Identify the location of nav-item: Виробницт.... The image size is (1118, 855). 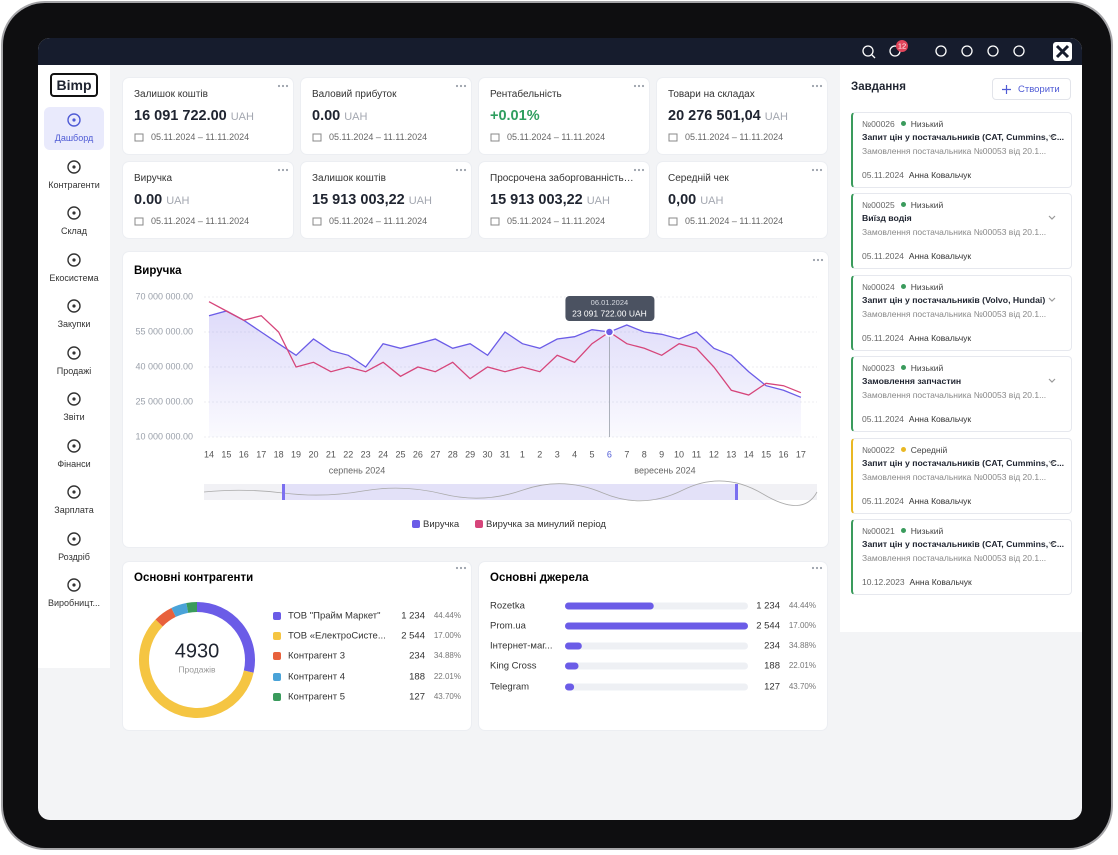
(74, 593).